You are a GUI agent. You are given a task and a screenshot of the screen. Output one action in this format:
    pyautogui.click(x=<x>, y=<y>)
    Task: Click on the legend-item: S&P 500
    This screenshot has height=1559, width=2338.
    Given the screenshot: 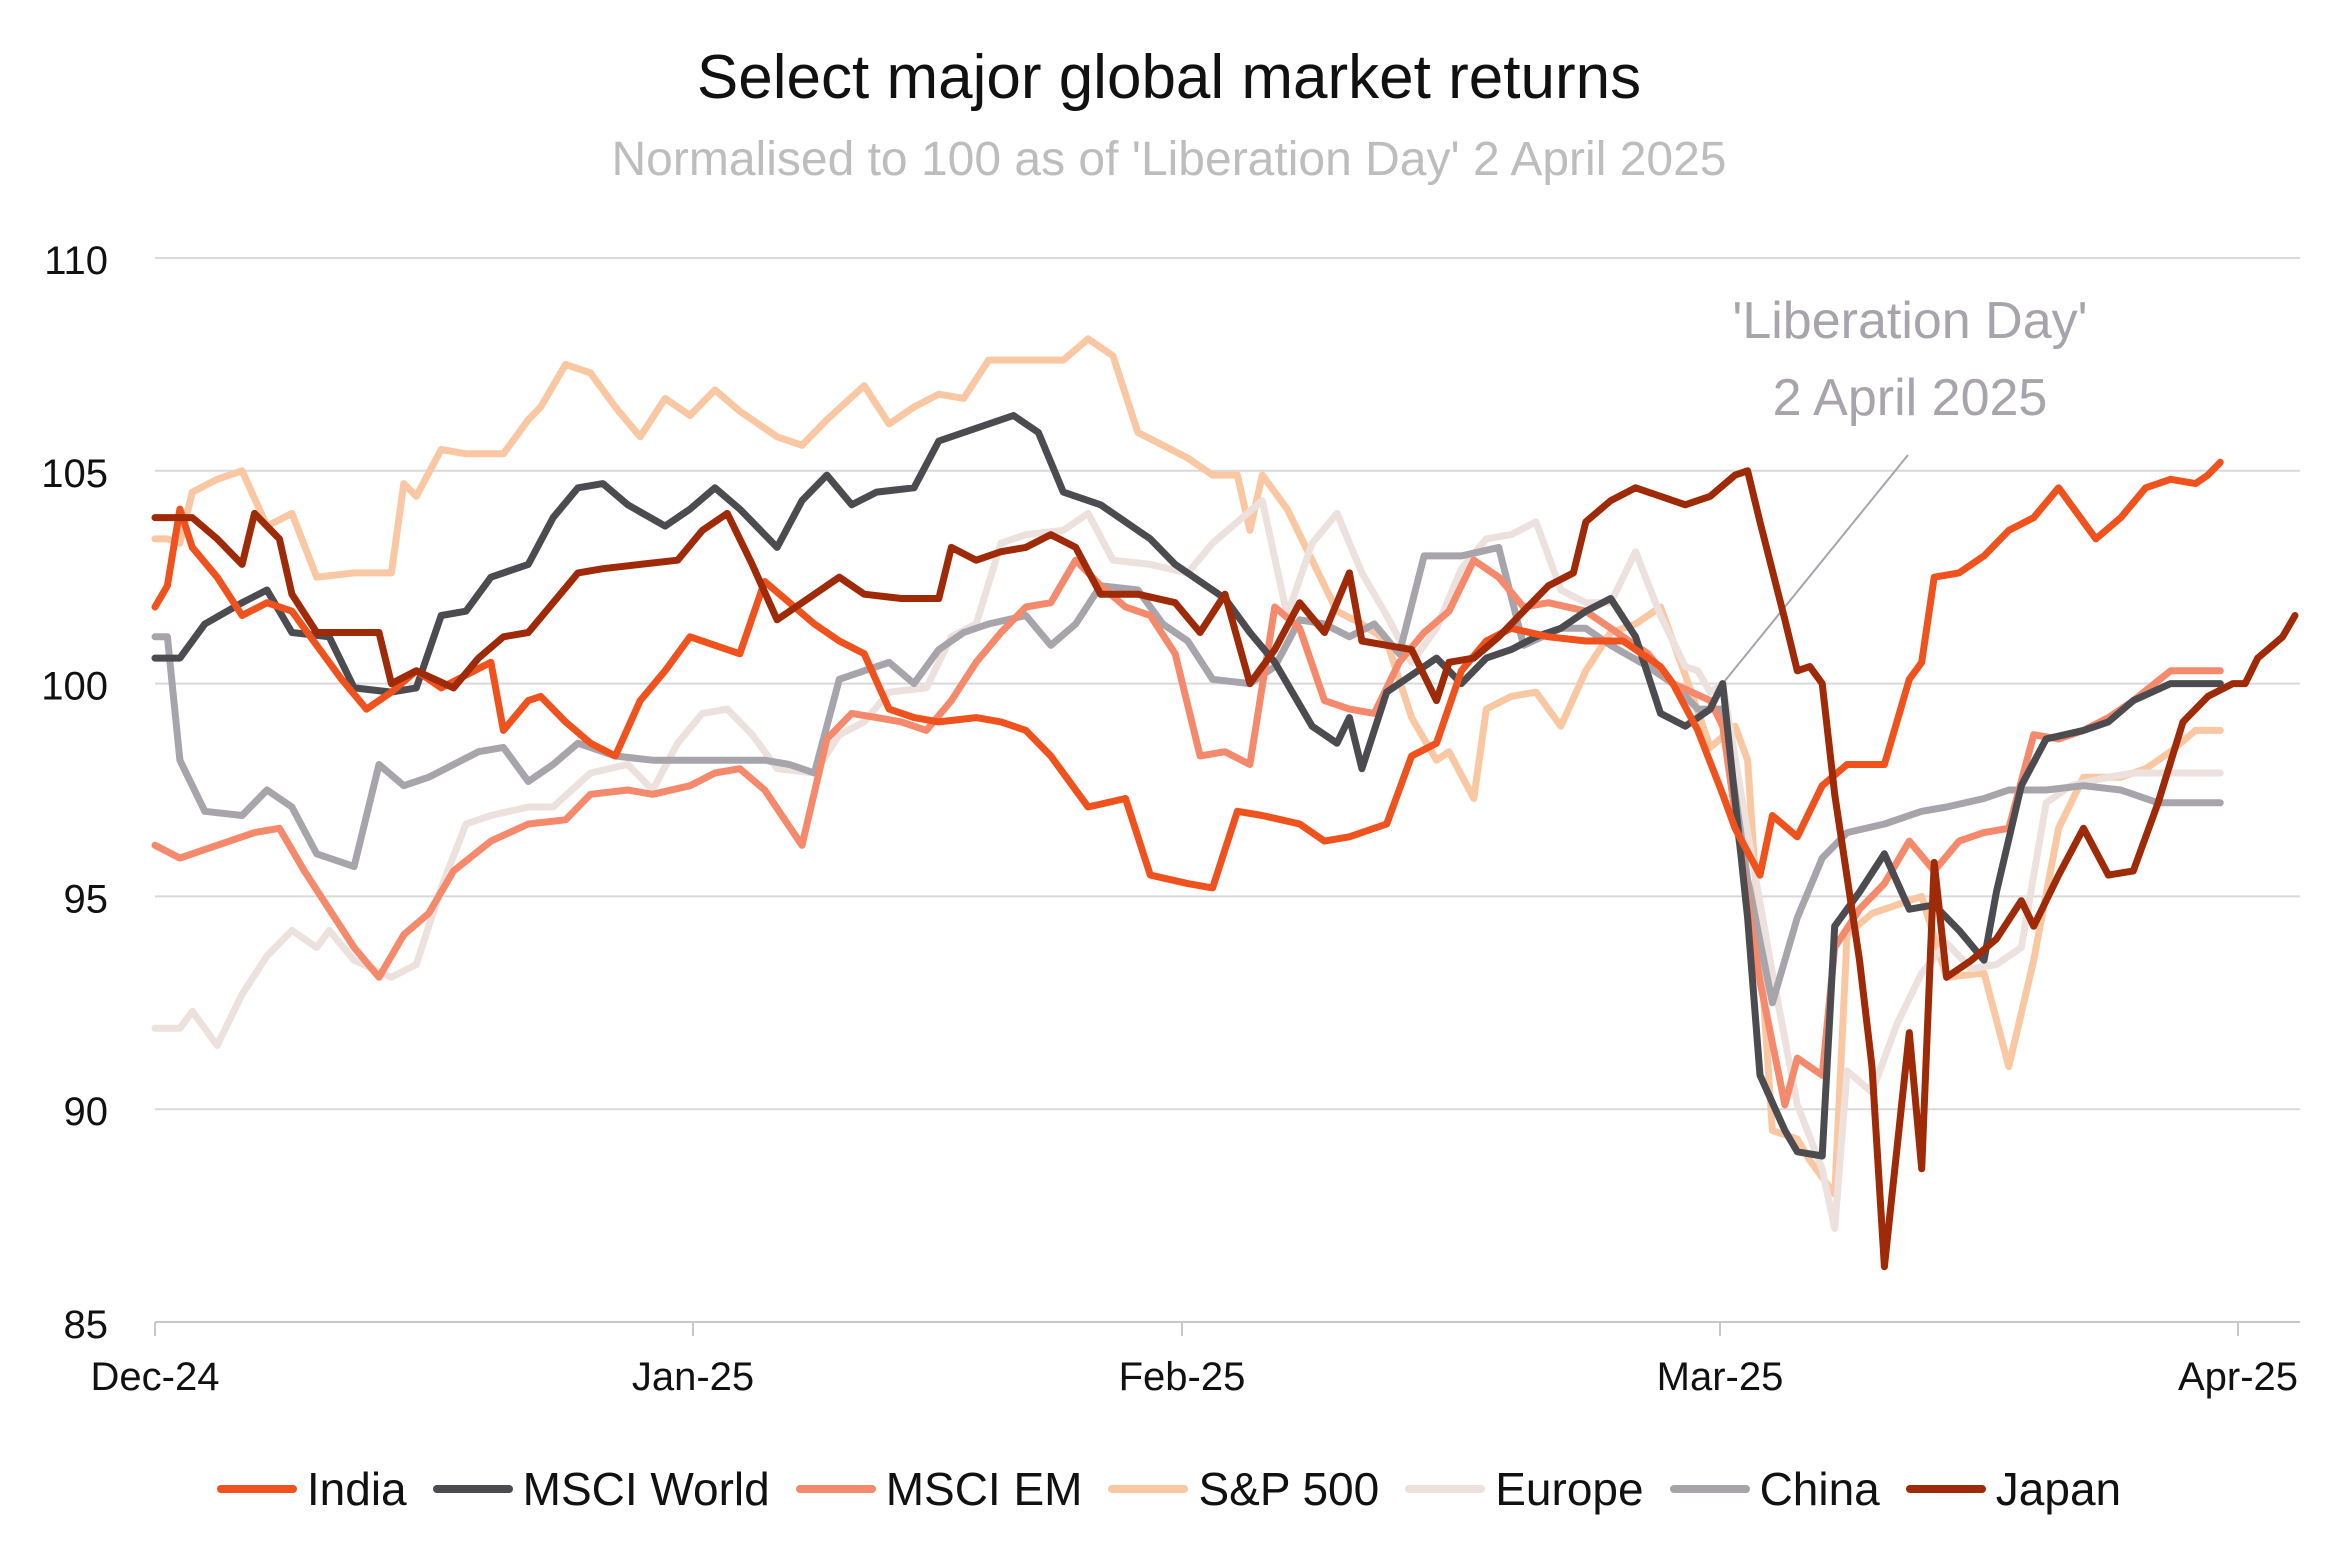 What is the action you would take?
    pyautogui.click(x=1243, y=1489)
    